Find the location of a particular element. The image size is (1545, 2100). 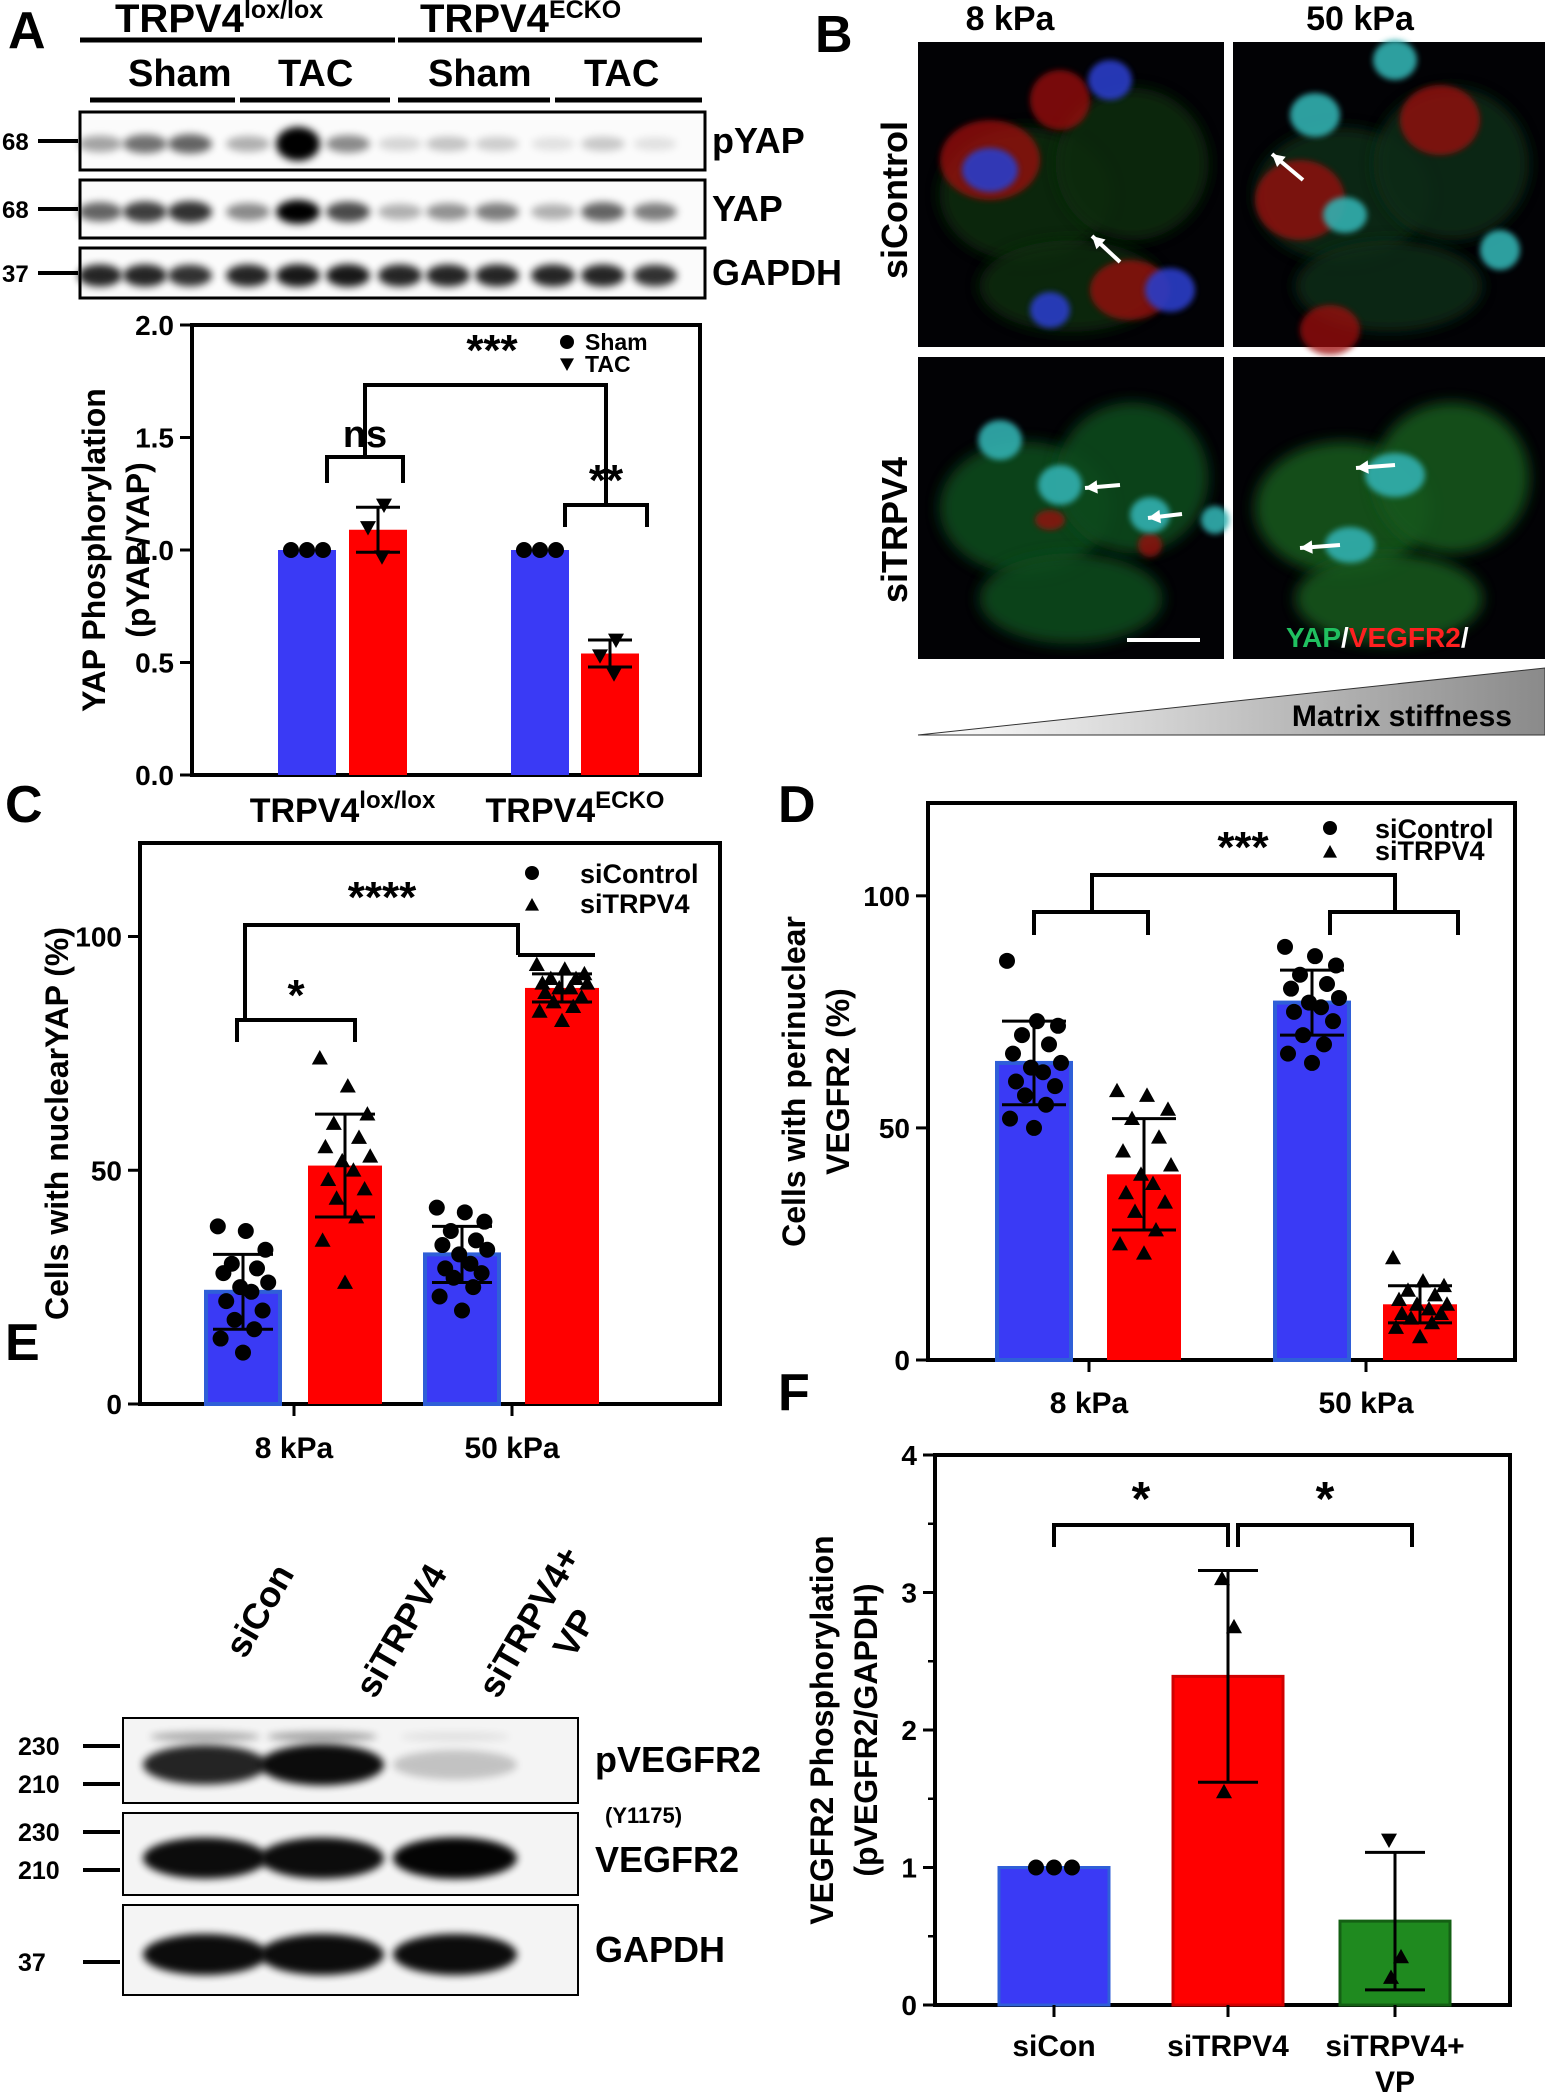

y-tick-label: 1.5 is located at coordinates (154, 438).